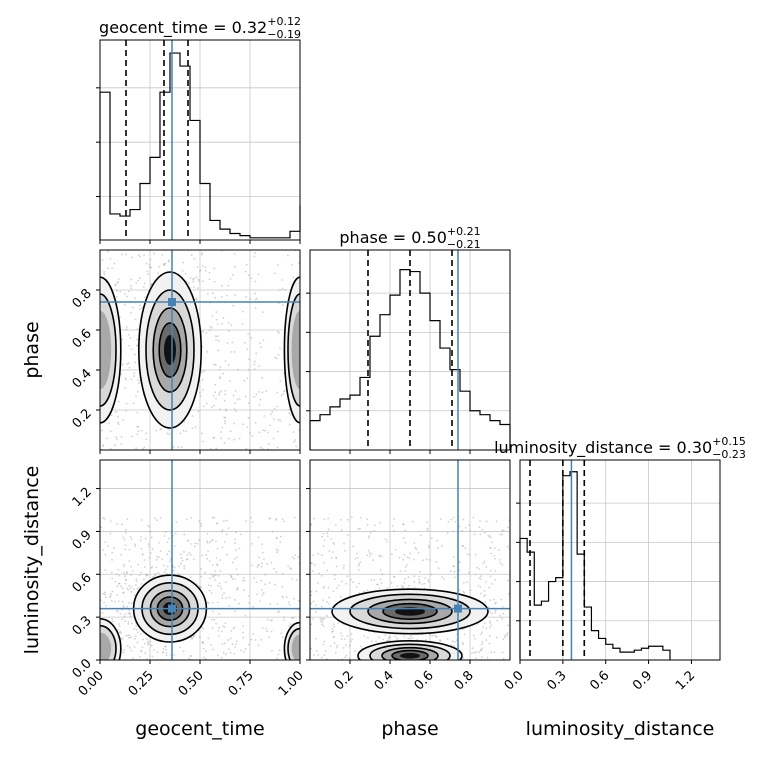 Image resolution: width=760 pixels, height=760 pixels. Describe the element at coordinates (729, 441) in the screenshot. I see `title-plus: +0.15` at that location.